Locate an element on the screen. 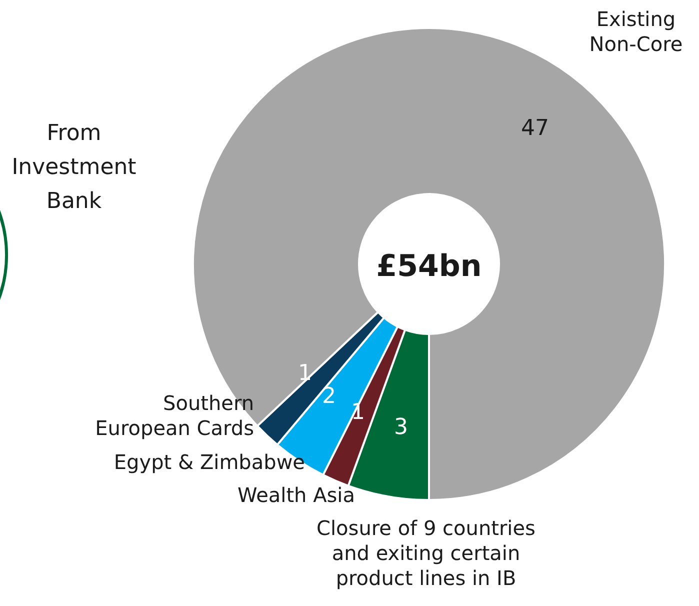  text: £54bn is located at coordinates (429, 266).